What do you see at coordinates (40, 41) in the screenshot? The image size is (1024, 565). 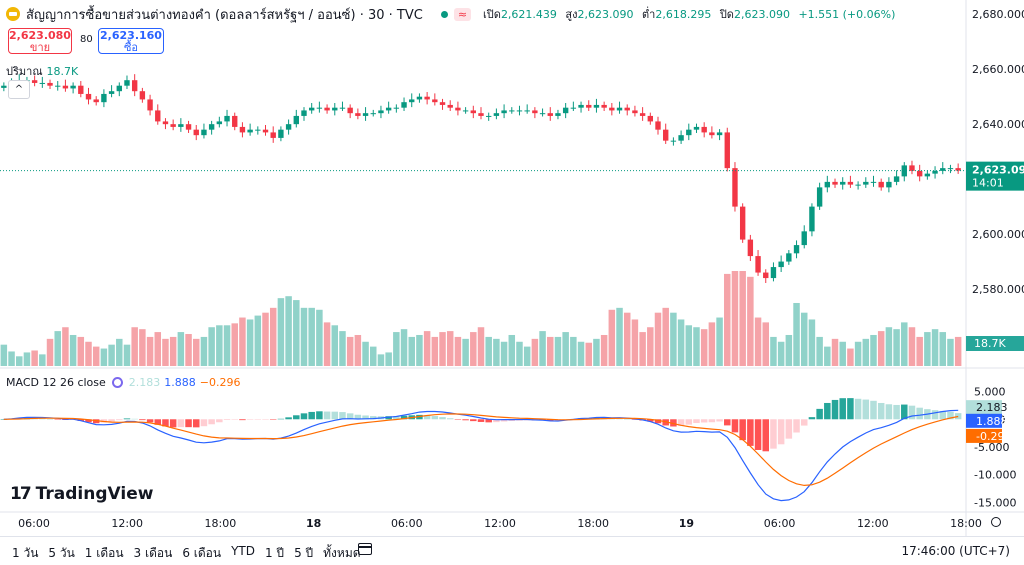 I see `sell-button: 2,623.080 ขาย` at bounding box center [40, 41].